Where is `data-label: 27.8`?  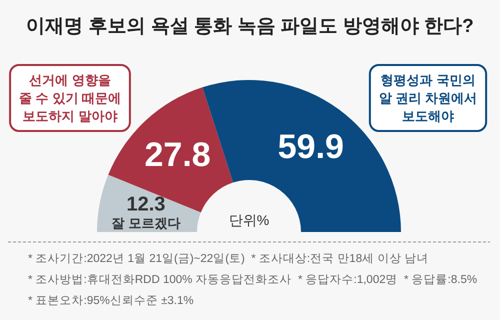 data-label: 27.8 is located at coordinates (177, 155).